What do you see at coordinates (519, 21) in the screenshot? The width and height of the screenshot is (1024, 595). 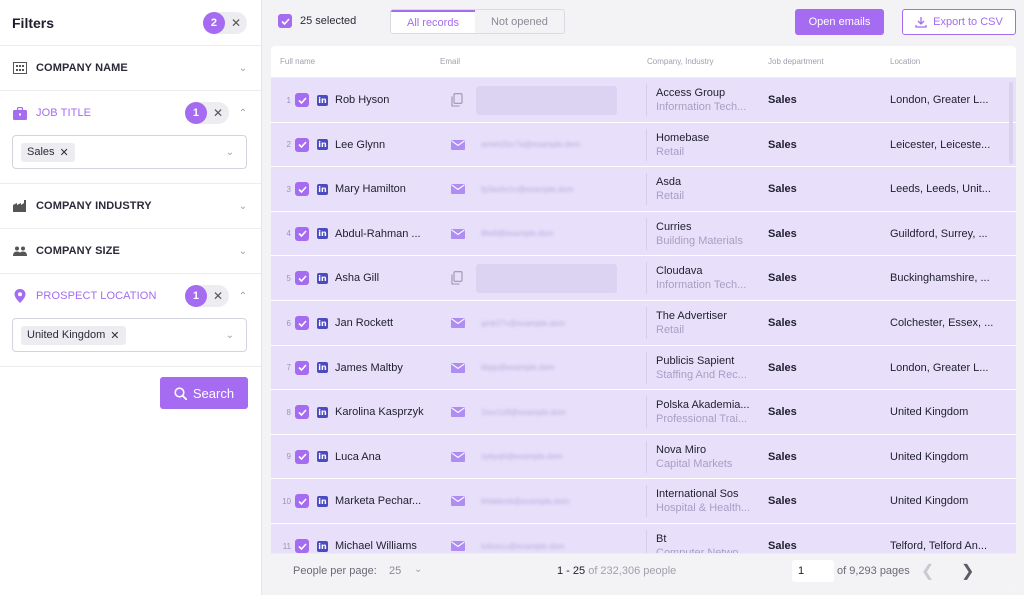 I see `tab-not-opened: Not opened` at bounding box center [519, 21].